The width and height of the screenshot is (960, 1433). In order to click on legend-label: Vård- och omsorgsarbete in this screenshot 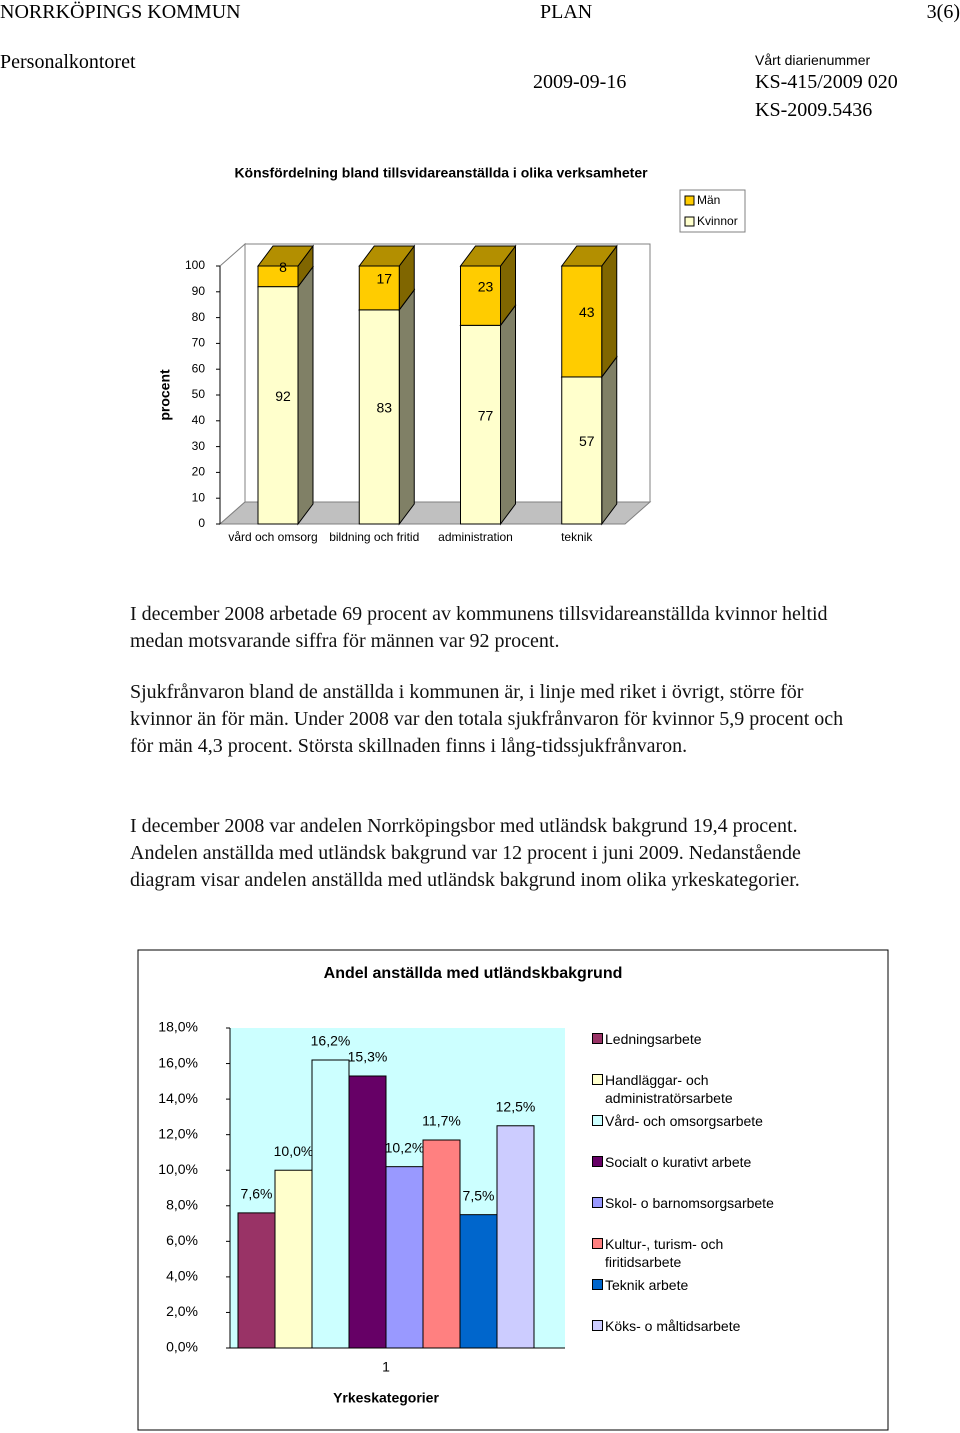, I will do `click(684, 1121)`.